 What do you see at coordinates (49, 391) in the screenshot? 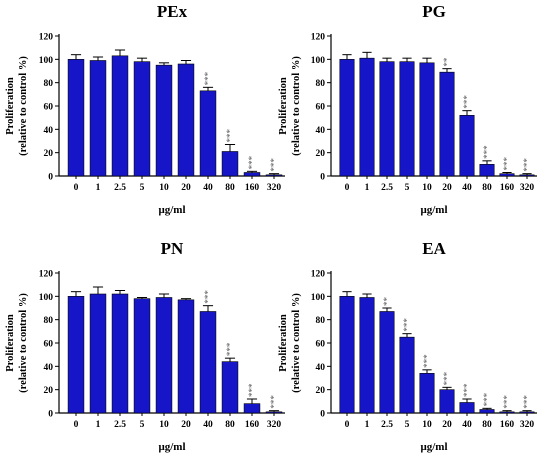
I see `y-tick-label: 20` at bounding box center [49, 391].